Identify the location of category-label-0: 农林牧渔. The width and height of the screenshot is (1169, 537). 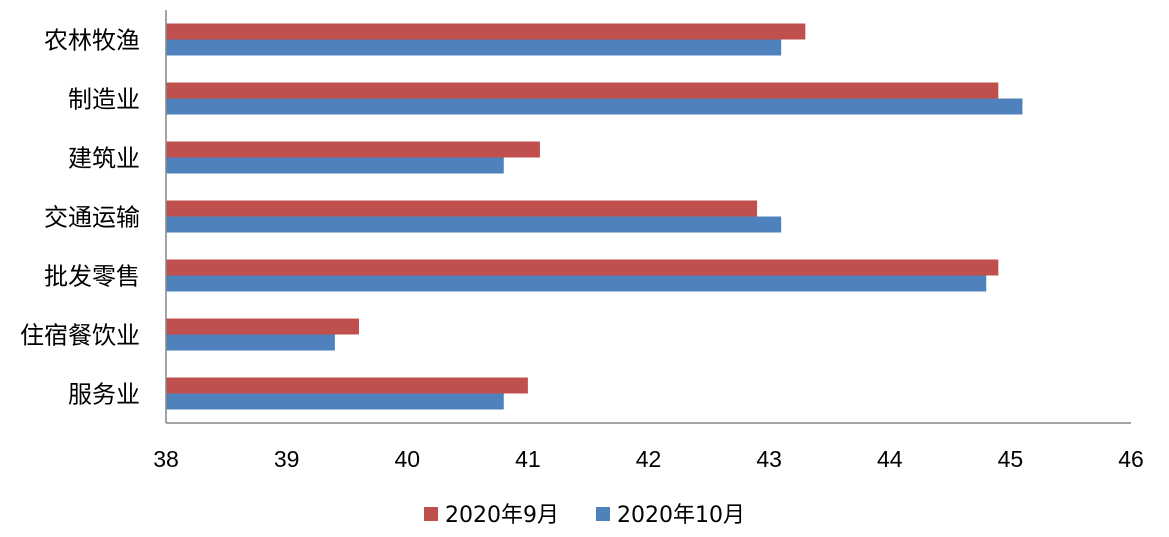
(92, 41).